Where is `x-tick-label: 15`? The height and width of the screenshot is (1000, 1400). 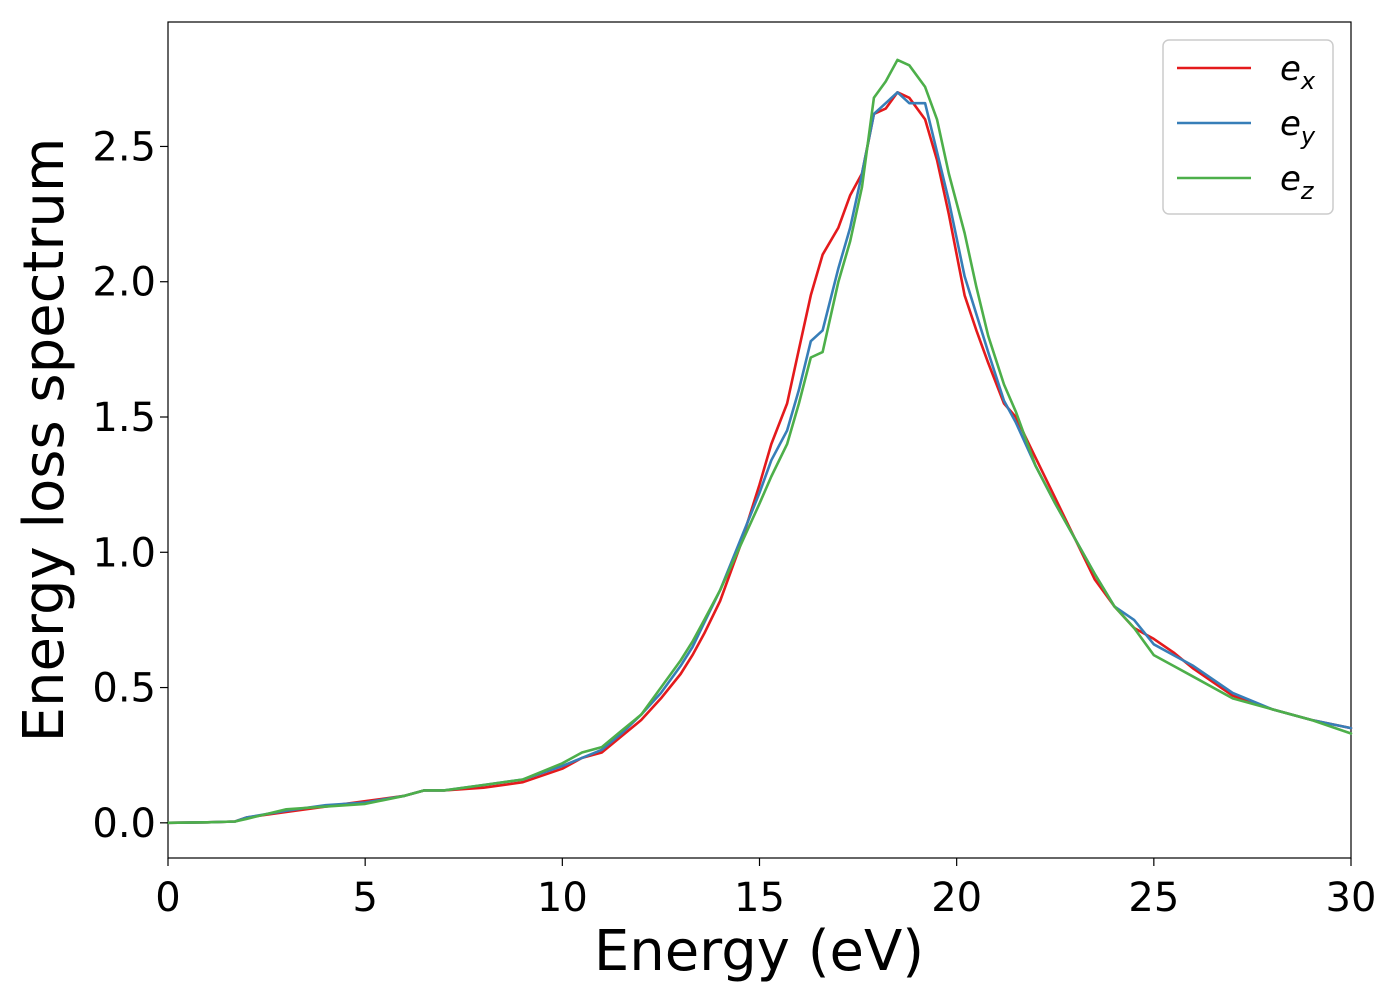 x-tick-label: 15 is located at coordinates (759, 898).